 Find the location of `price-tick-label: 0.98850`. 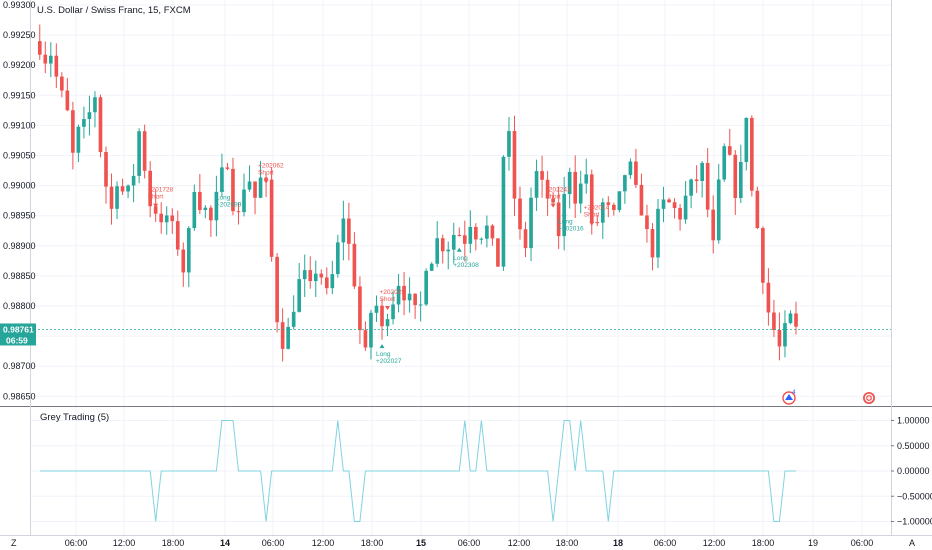

price-tick-label: 0.98850 is located at coordinates (19, 276).